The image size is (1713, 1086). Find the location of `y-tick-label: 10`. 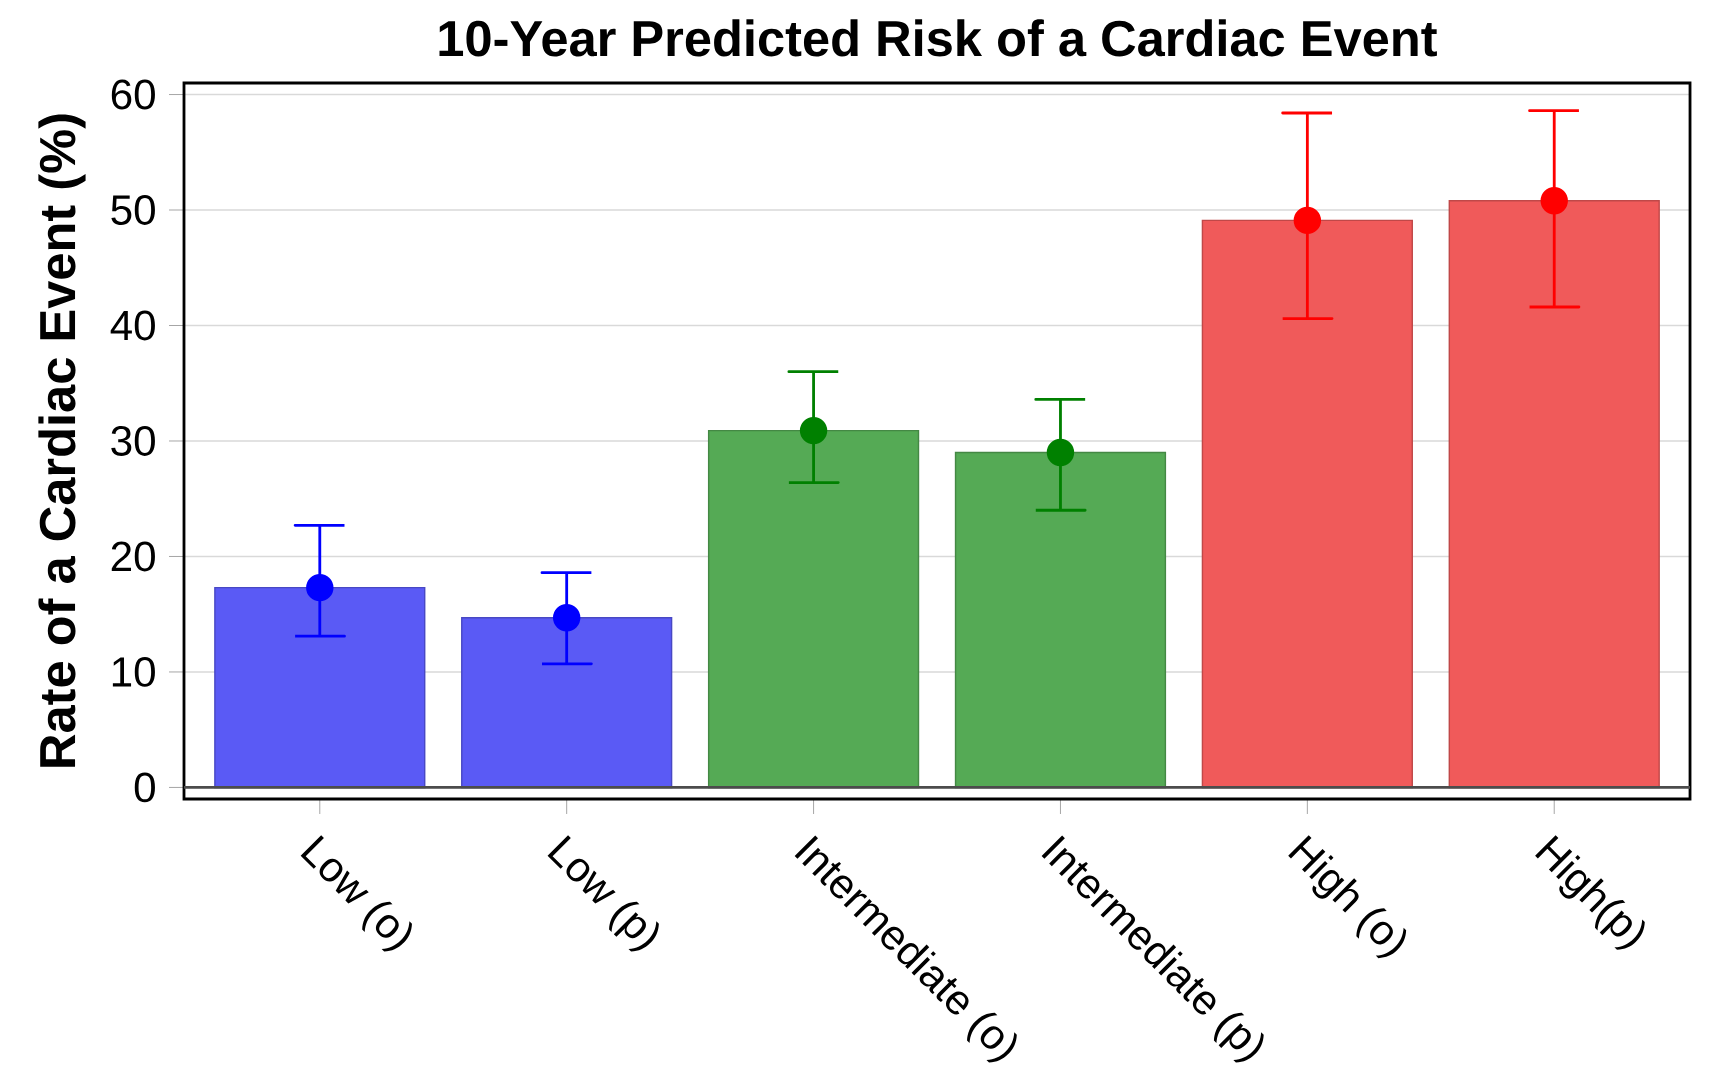

y-tick-label: 10 is located at coordinates (133, 671).